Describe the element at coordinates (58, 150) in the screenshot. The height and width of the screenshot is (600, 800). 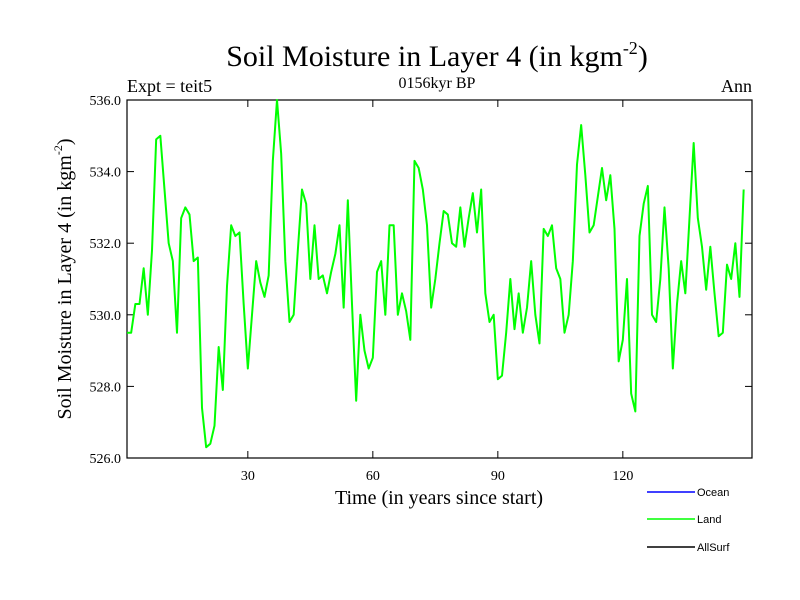
I see `y-axis-label-superscript: -2` at that location.